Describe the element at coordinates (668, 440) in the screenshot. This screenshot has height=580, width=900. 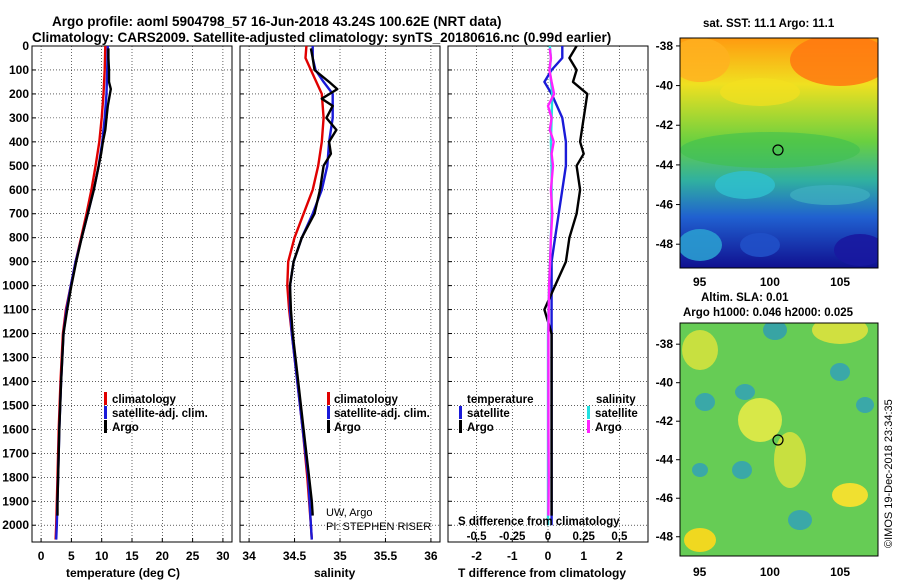
I see `sla-lat-ticks: -38 -40 -42 -44 -46 -48` at that location.